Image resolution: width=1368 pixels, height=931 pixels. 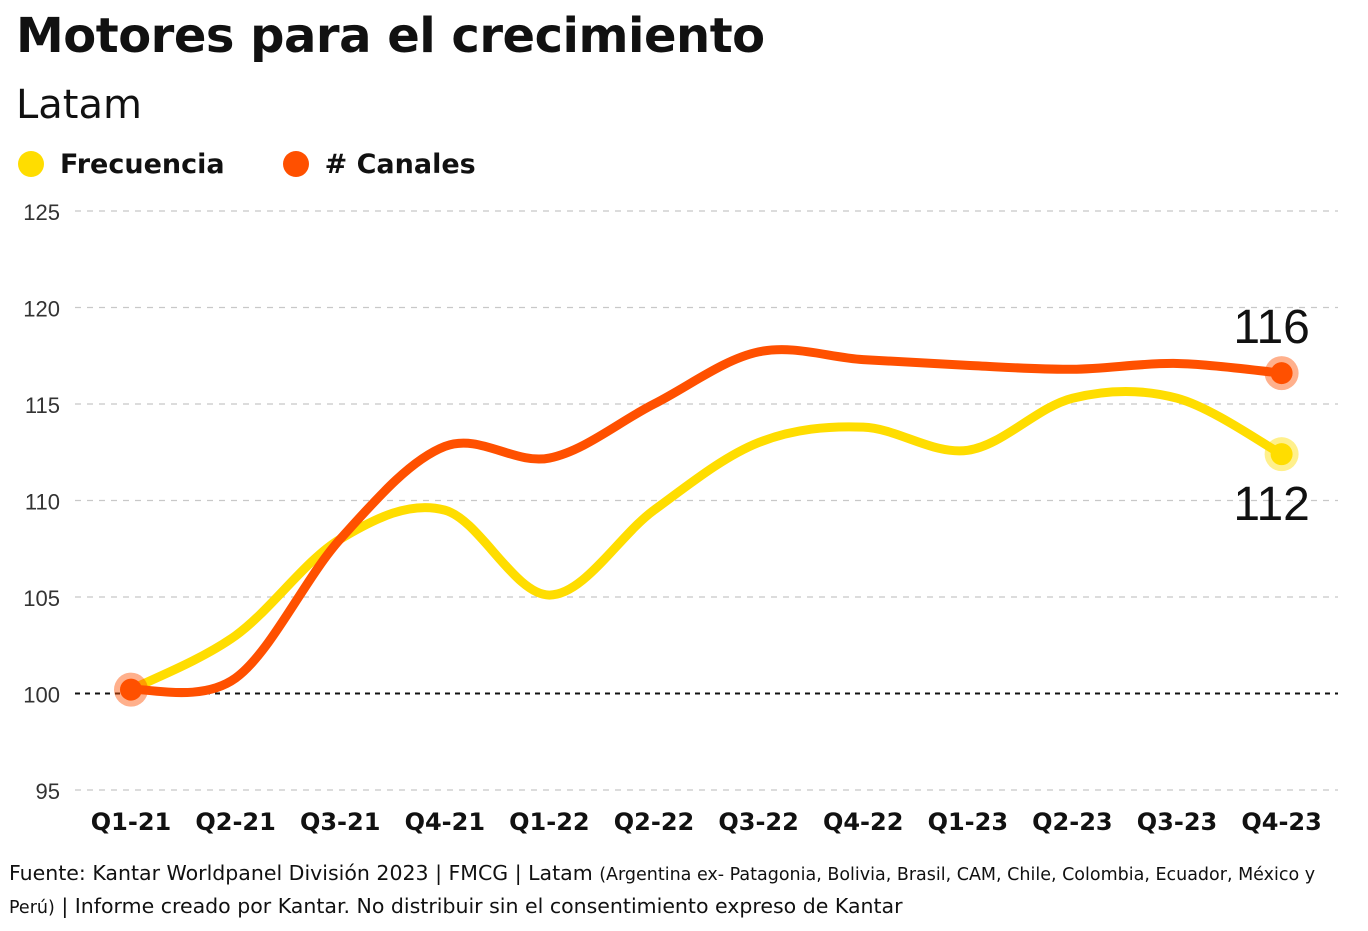 I want to click on y-tick-label: 120, so click(x=41, y=309).